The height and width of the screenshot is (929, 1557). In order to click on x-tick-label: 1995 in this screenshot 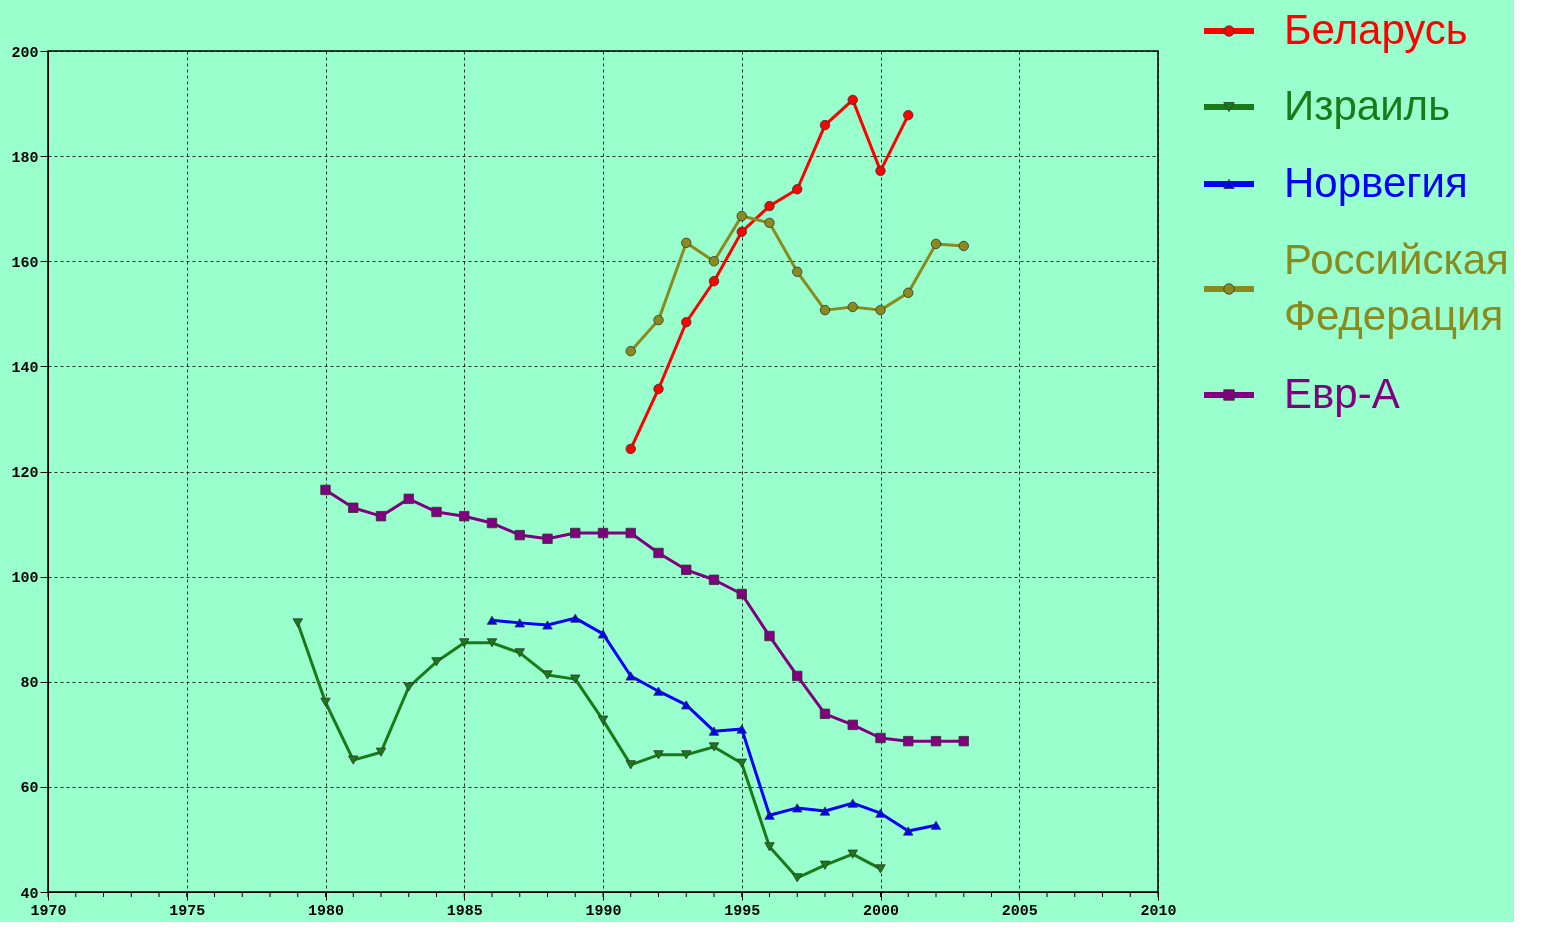, I will do `click(742, 911)`.